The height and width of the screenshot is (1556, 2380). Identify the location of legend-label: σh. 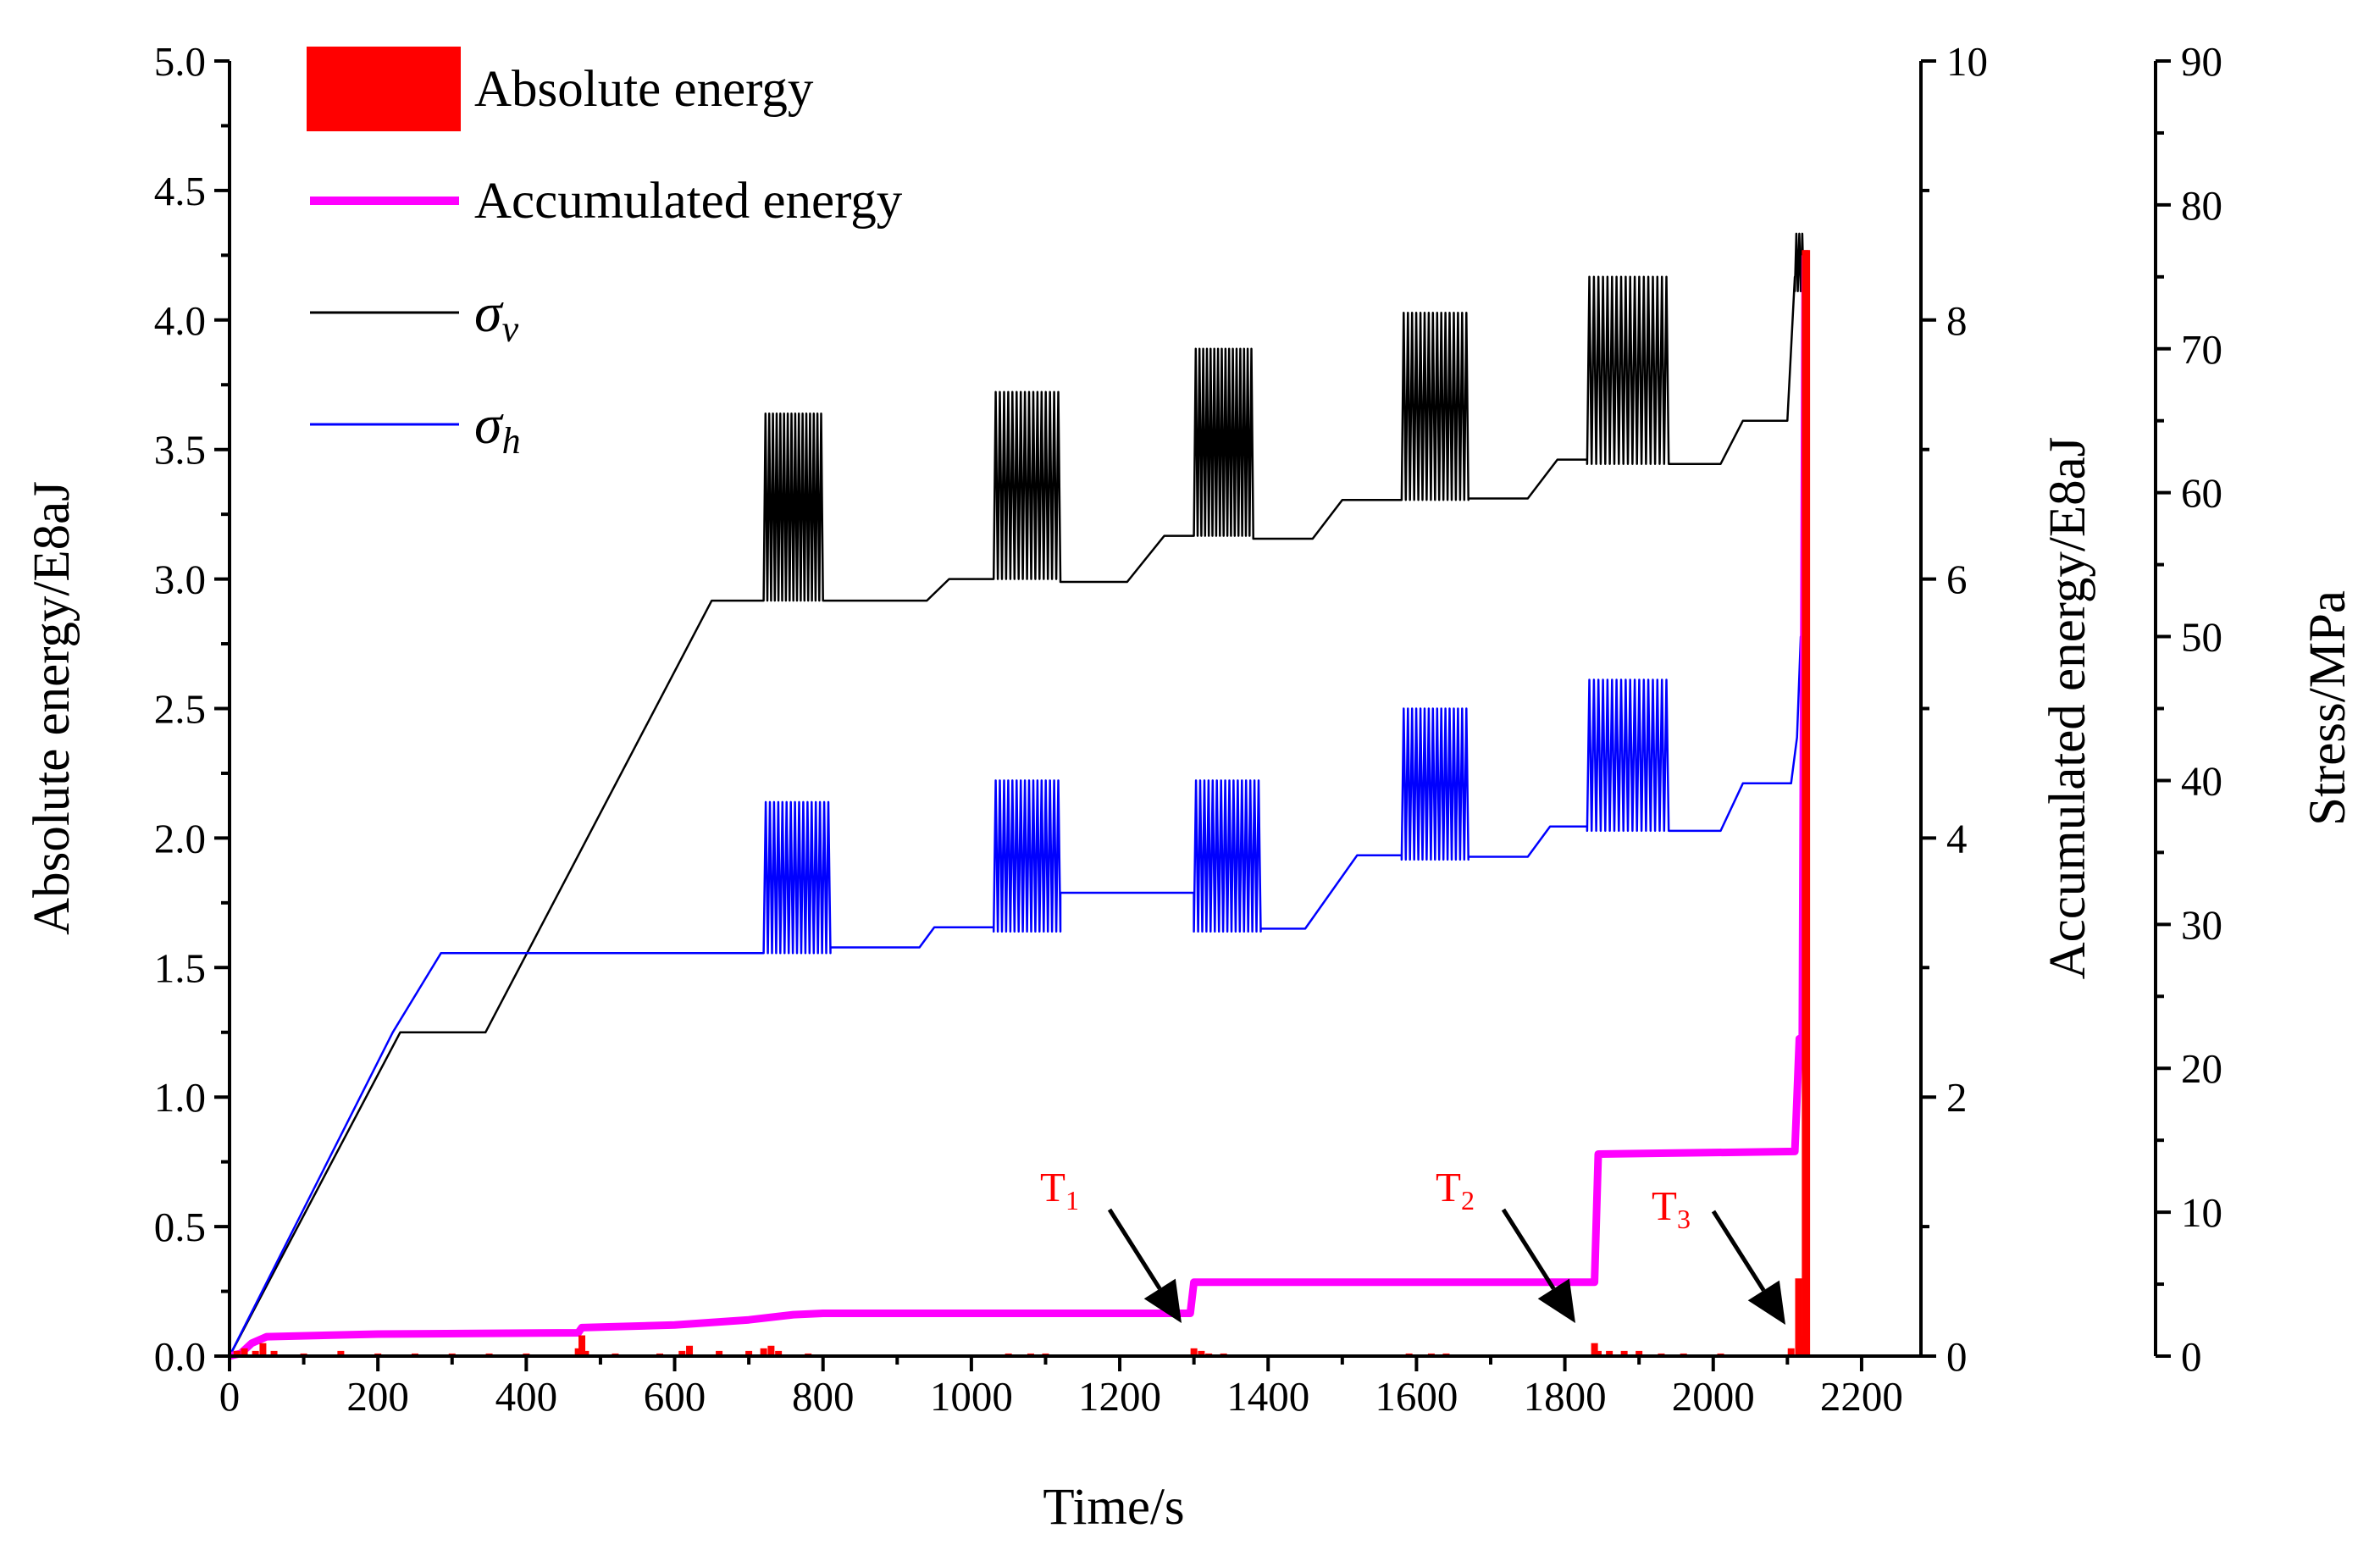
(498, 428).